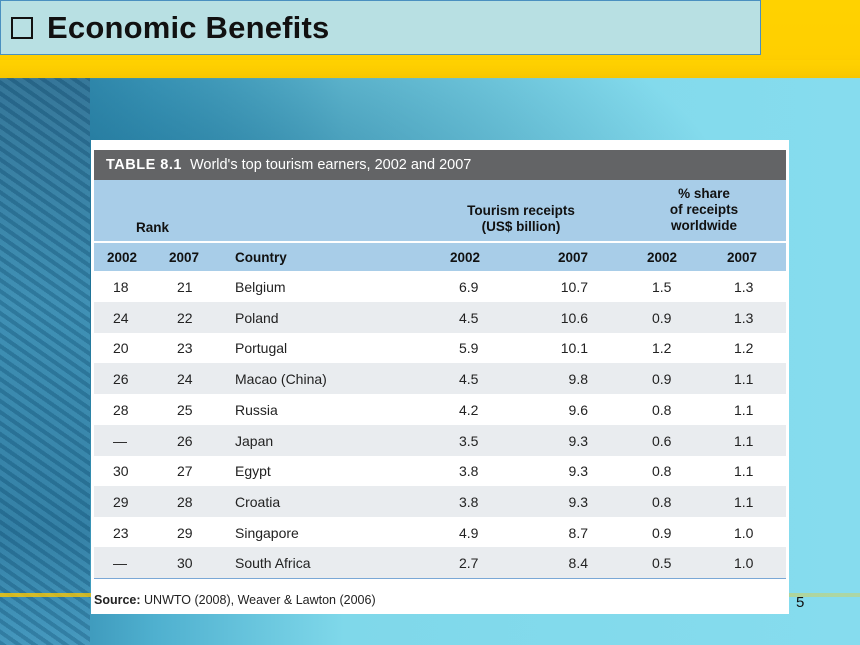  I want to click on cell-rank-2007: 25, so click(185, 409).